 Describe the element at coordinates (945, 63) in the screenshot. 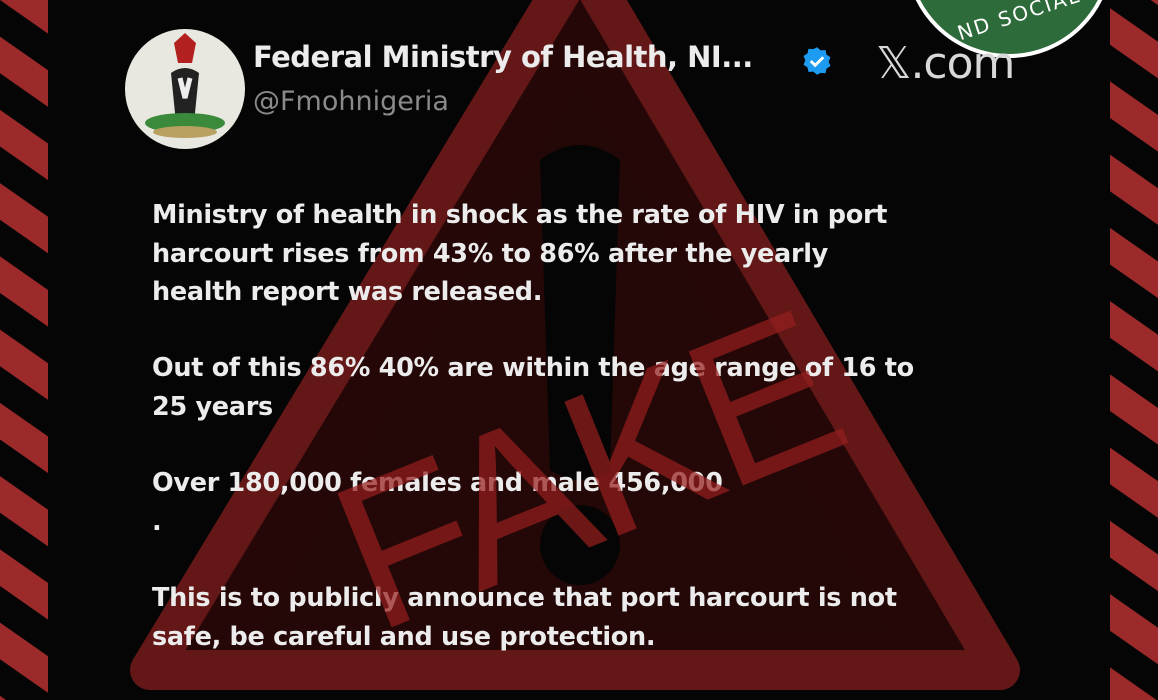

I see `site-label: 𝕏.com` at that location.